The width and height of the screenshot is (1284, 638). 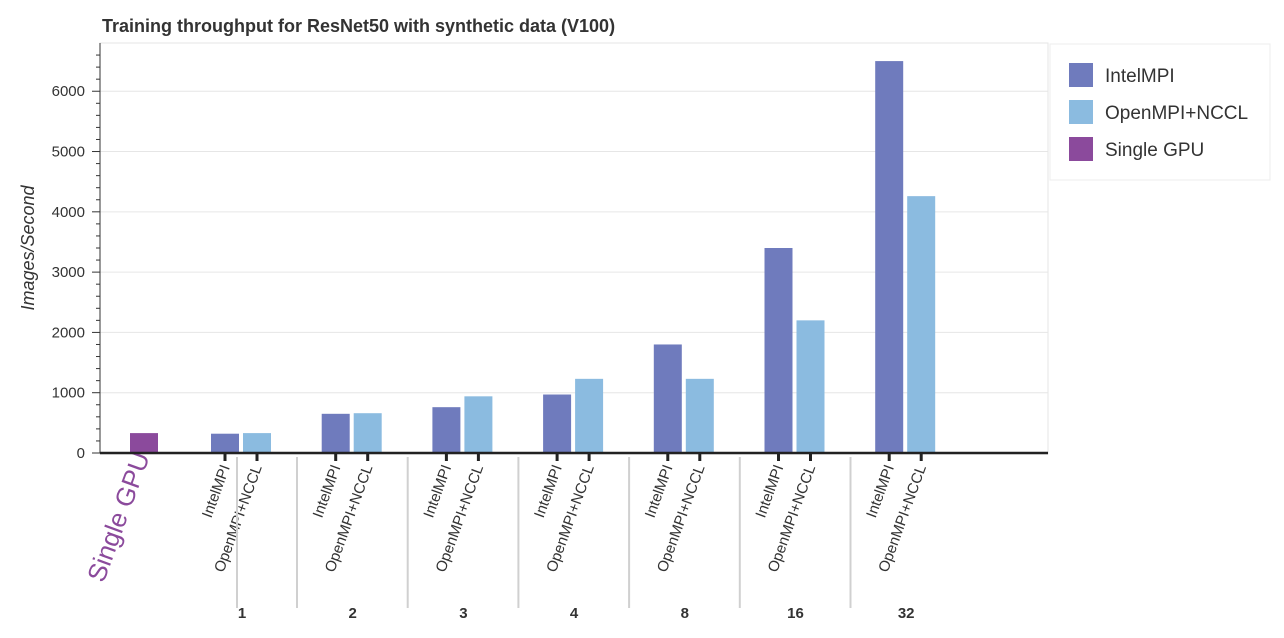 I want to click on x-group-label: 8, so click(x=685, y=613).